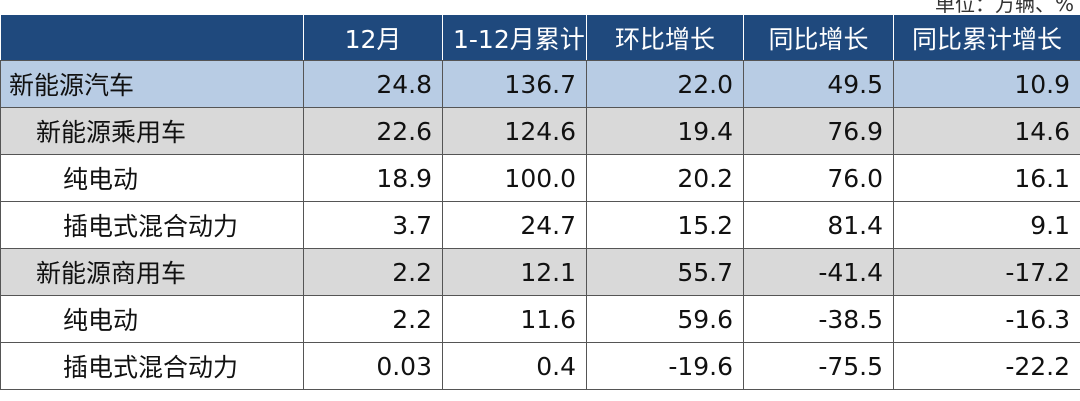  I want to click on column-header: 12月, so click(373, 37).